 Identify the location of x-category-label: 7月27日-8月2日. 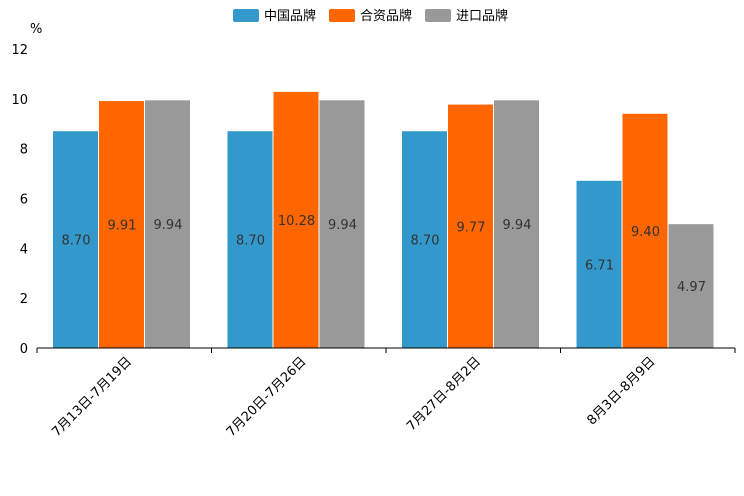
(444, 394).